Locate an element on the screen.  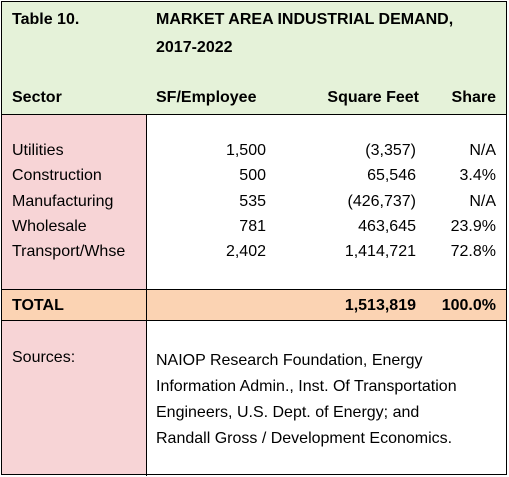
row-sector: Construction is located at coordinates (57, 175).